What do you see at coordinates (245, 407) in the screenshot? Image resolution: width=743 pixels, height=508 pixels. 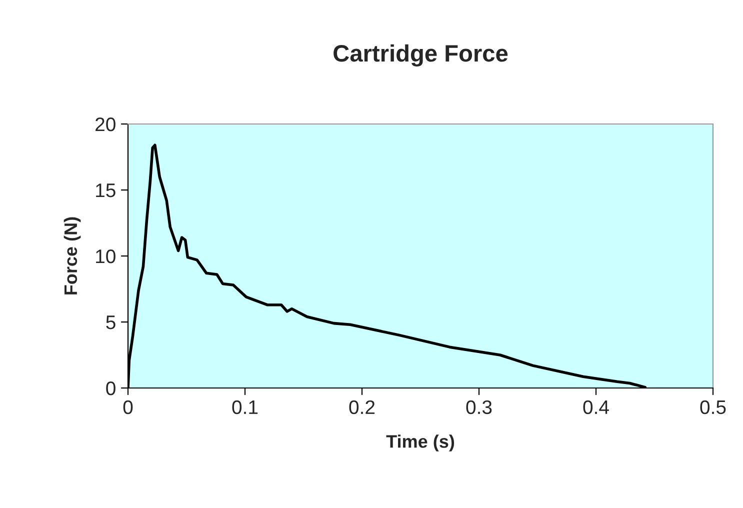 I see `x-tick-label: 0.1` at bounding box center [245, 407].